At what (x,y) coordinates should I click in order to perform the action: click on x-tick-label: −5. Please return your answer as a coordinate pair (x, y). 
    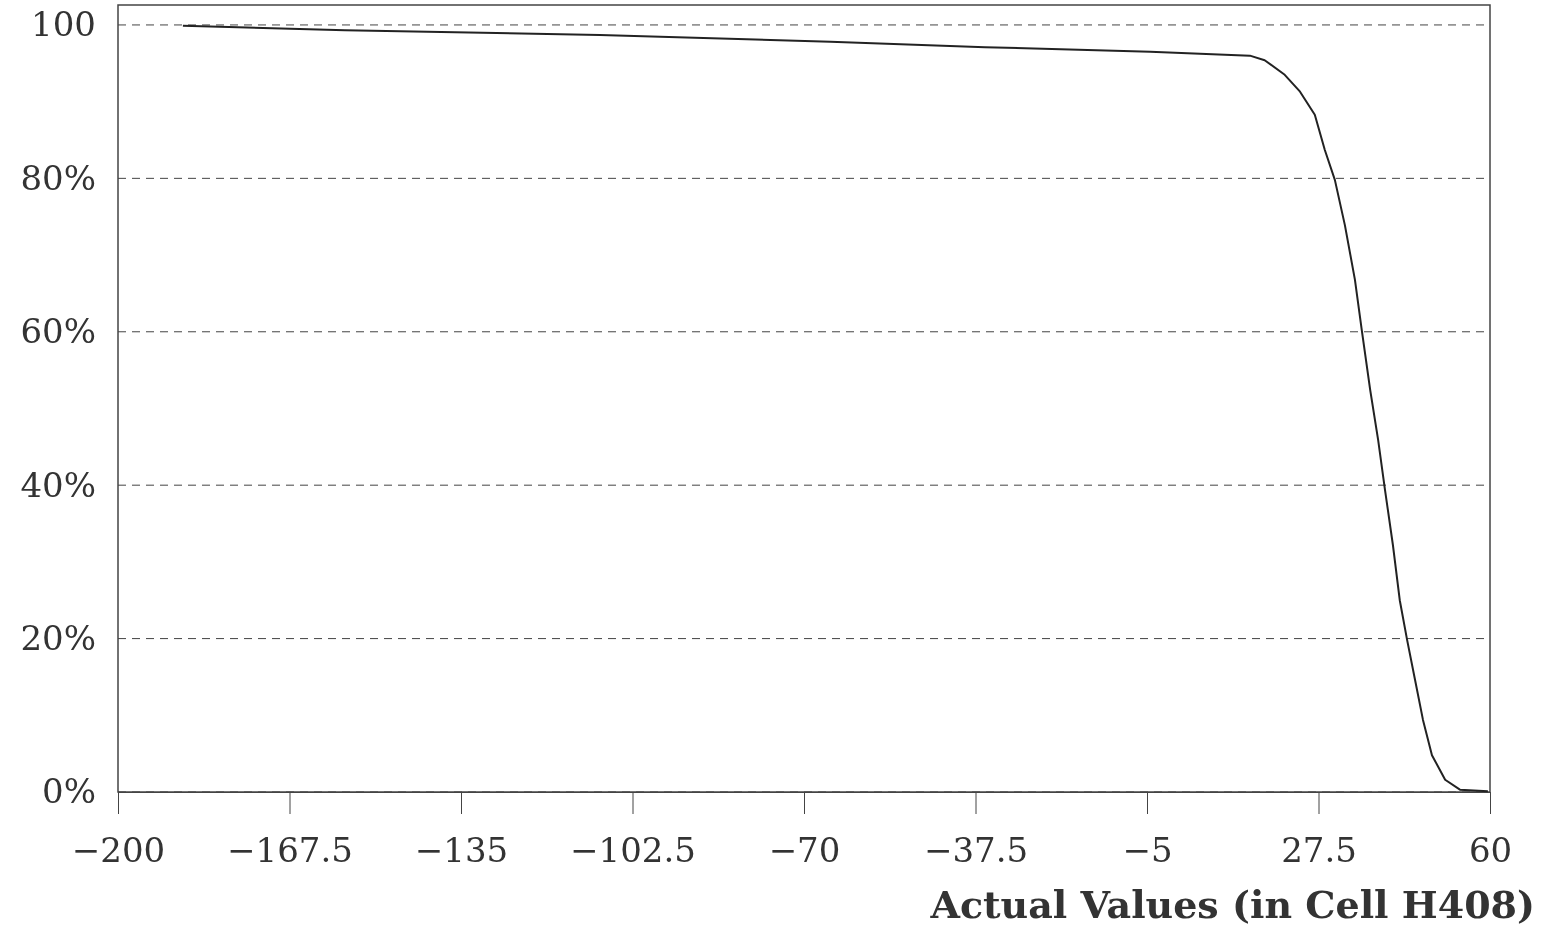
    Looking at the image, I should click on (1147, 850).